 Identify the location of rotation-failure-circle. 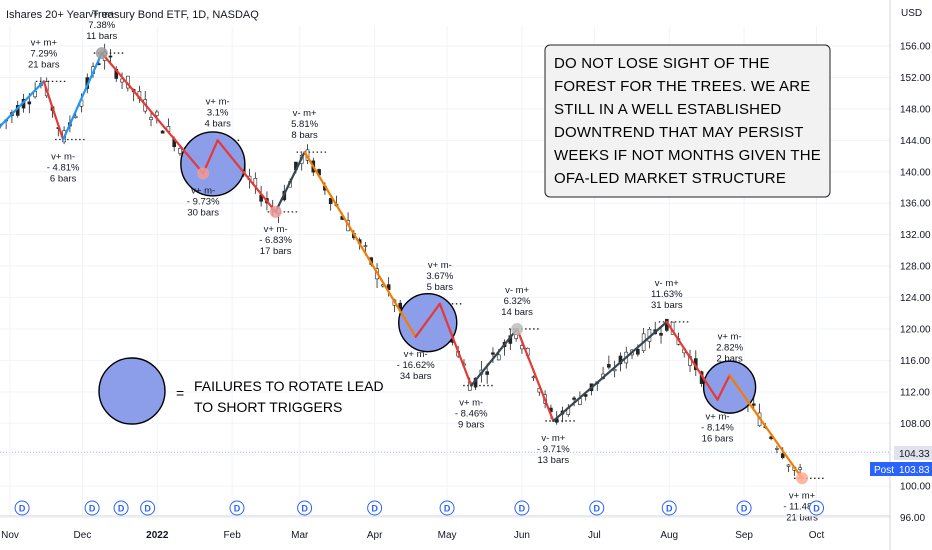
(213, 164).